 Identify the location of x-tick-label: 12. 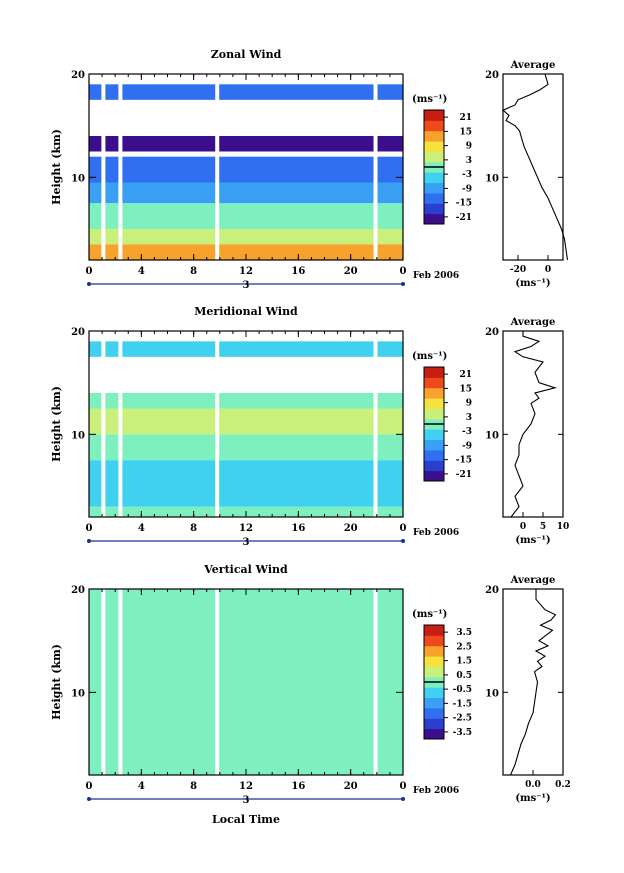
(246, 271).